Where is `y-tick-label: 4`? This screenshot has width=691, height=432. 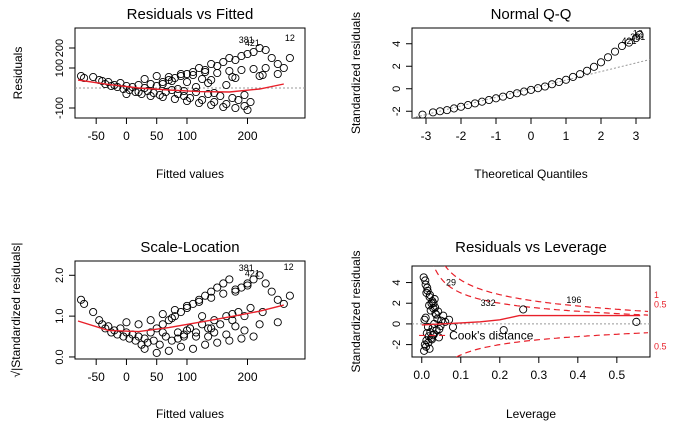
y-tick-label: 4 is located at coordinates (397, 282).